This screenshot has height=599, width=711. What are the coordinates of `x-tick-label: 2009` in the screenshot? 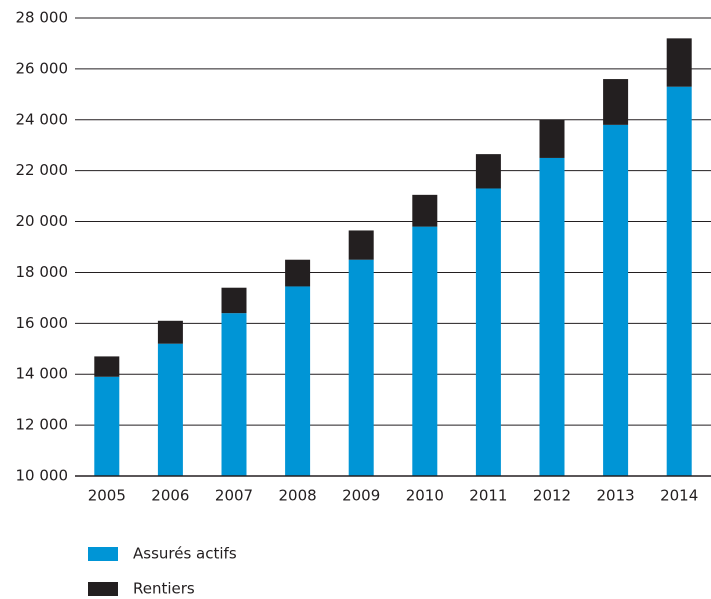 It's located at (361, 496).